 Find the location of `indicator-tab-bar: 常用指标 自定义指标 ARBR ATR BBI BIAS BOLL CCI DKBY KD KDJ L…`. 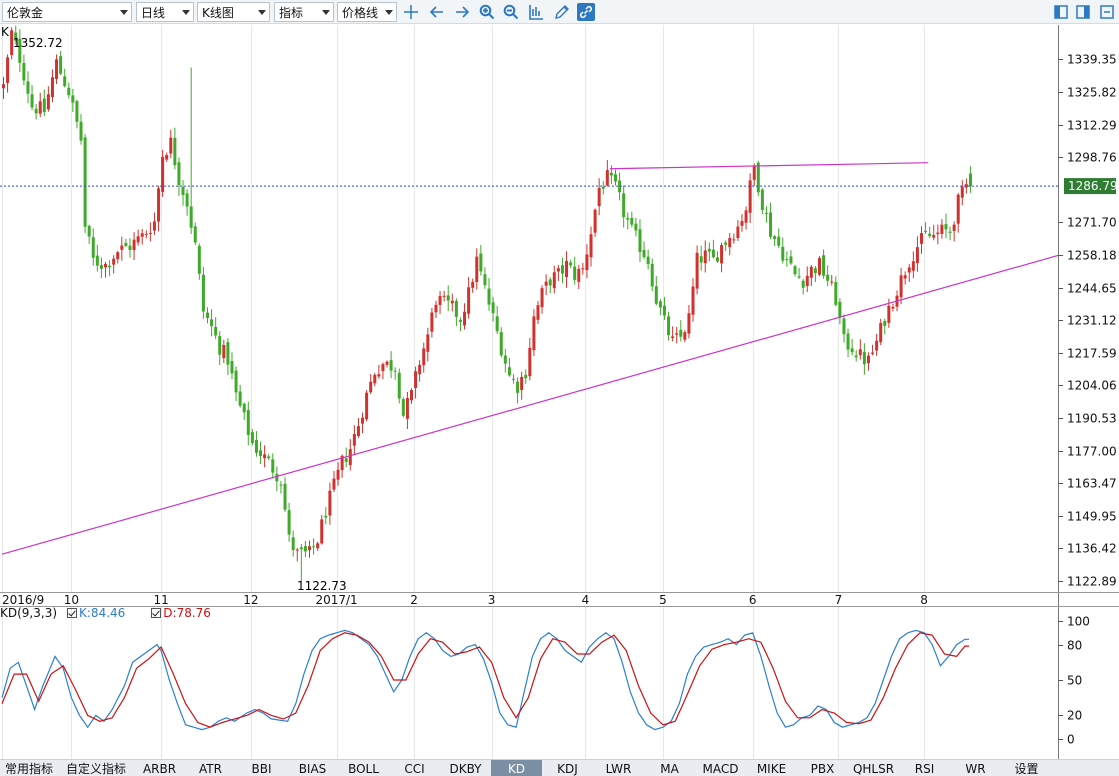

indicator-tab-bar: 常用指标 自定义指标 ARBR ATR BBI BIAS BOLL CCI DKBY KD KDJ L… is located at coordinates (559, 767).